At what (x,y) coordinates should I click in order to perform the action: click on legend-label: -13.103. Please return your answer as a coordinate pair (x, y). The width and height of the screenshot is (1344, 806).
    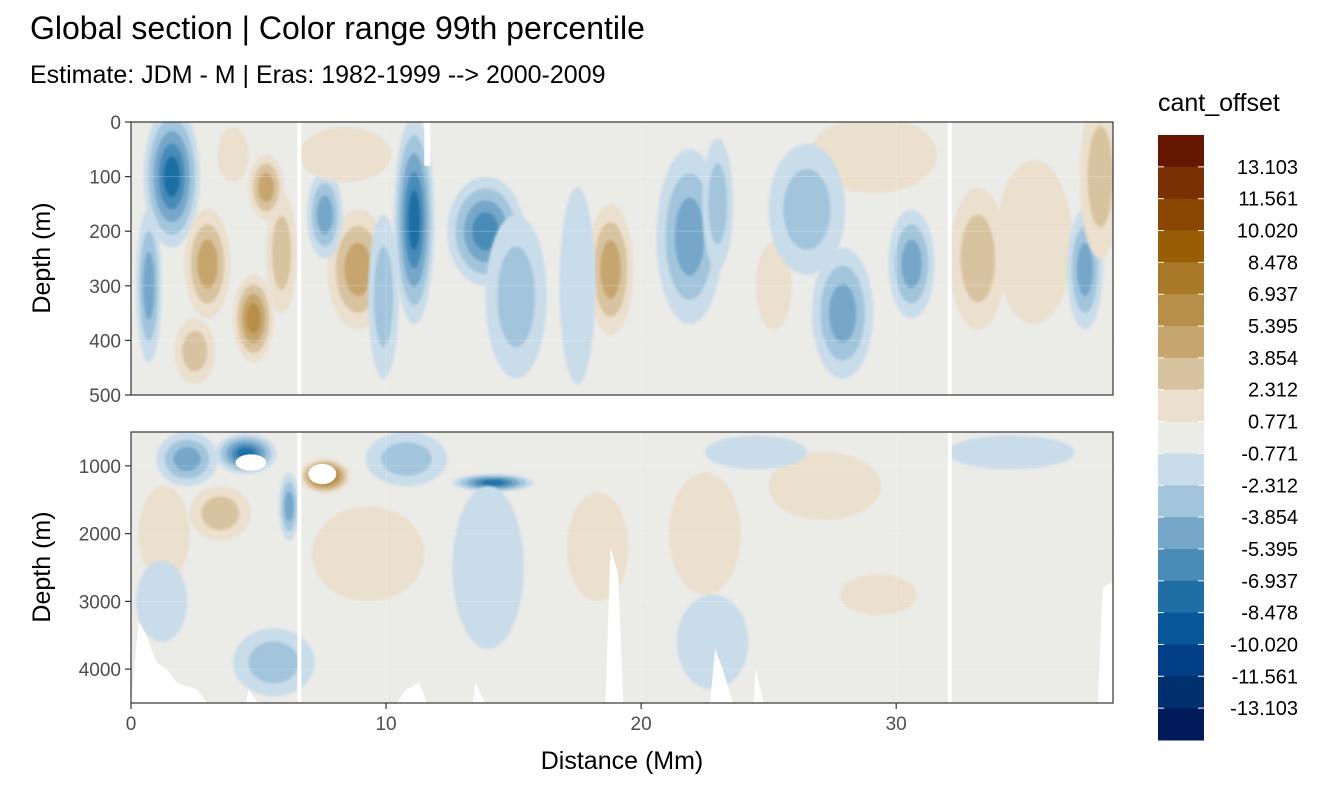
    Looking at the image, I should click on (1264, 709).